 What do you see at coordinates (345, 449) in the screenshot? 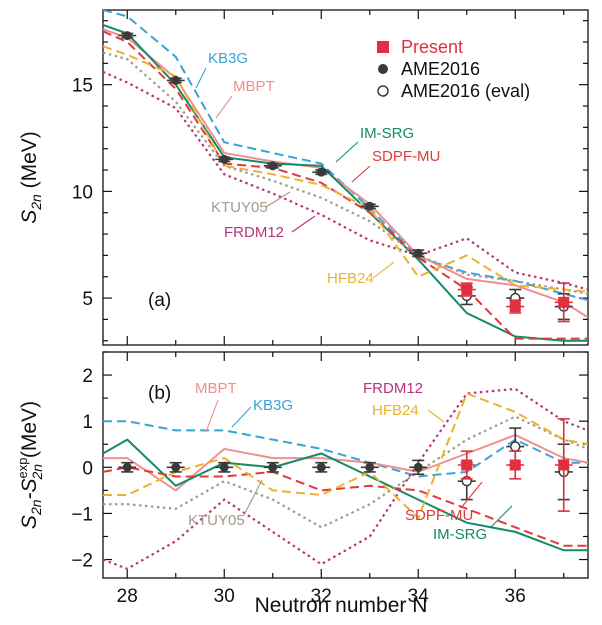
I see `series-line-kb3g` at bounding box center [345, 449].